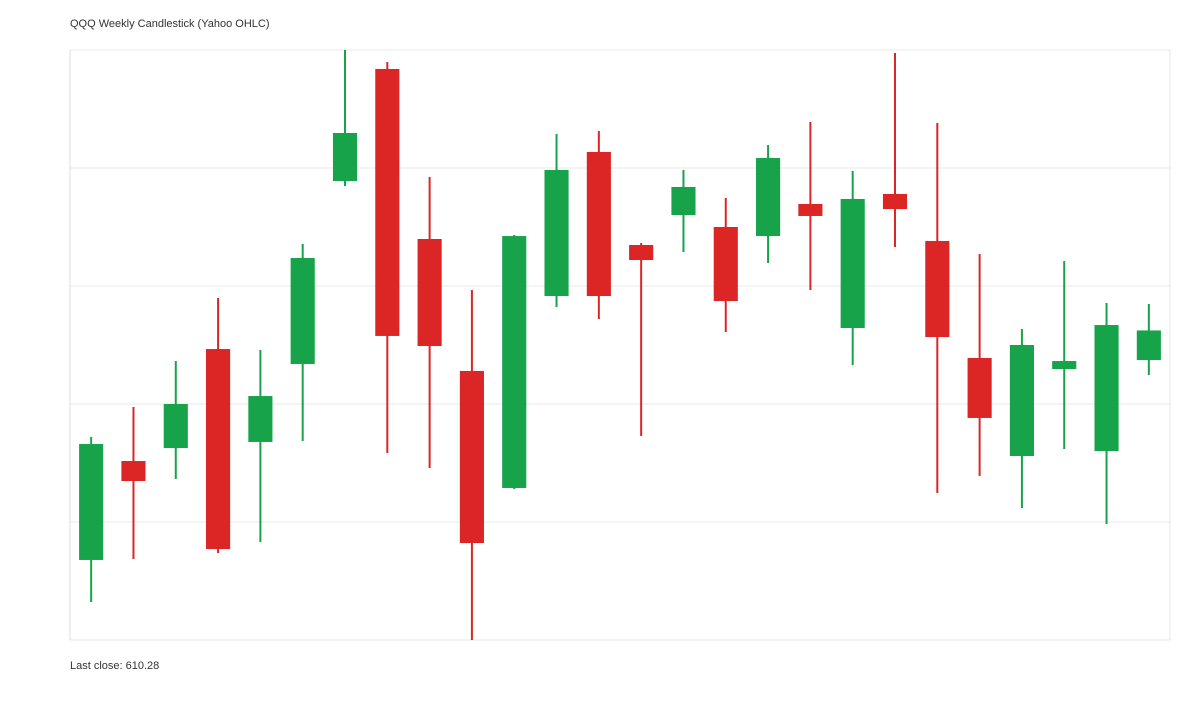 This screenshot has height=705, width=1200. What do you see at coordinates (170, 24) in the screenshot?
I see `chart-title: QQQ Weekly Candlestick (Yahoo OHLC)` at bounding box center [170, 24].